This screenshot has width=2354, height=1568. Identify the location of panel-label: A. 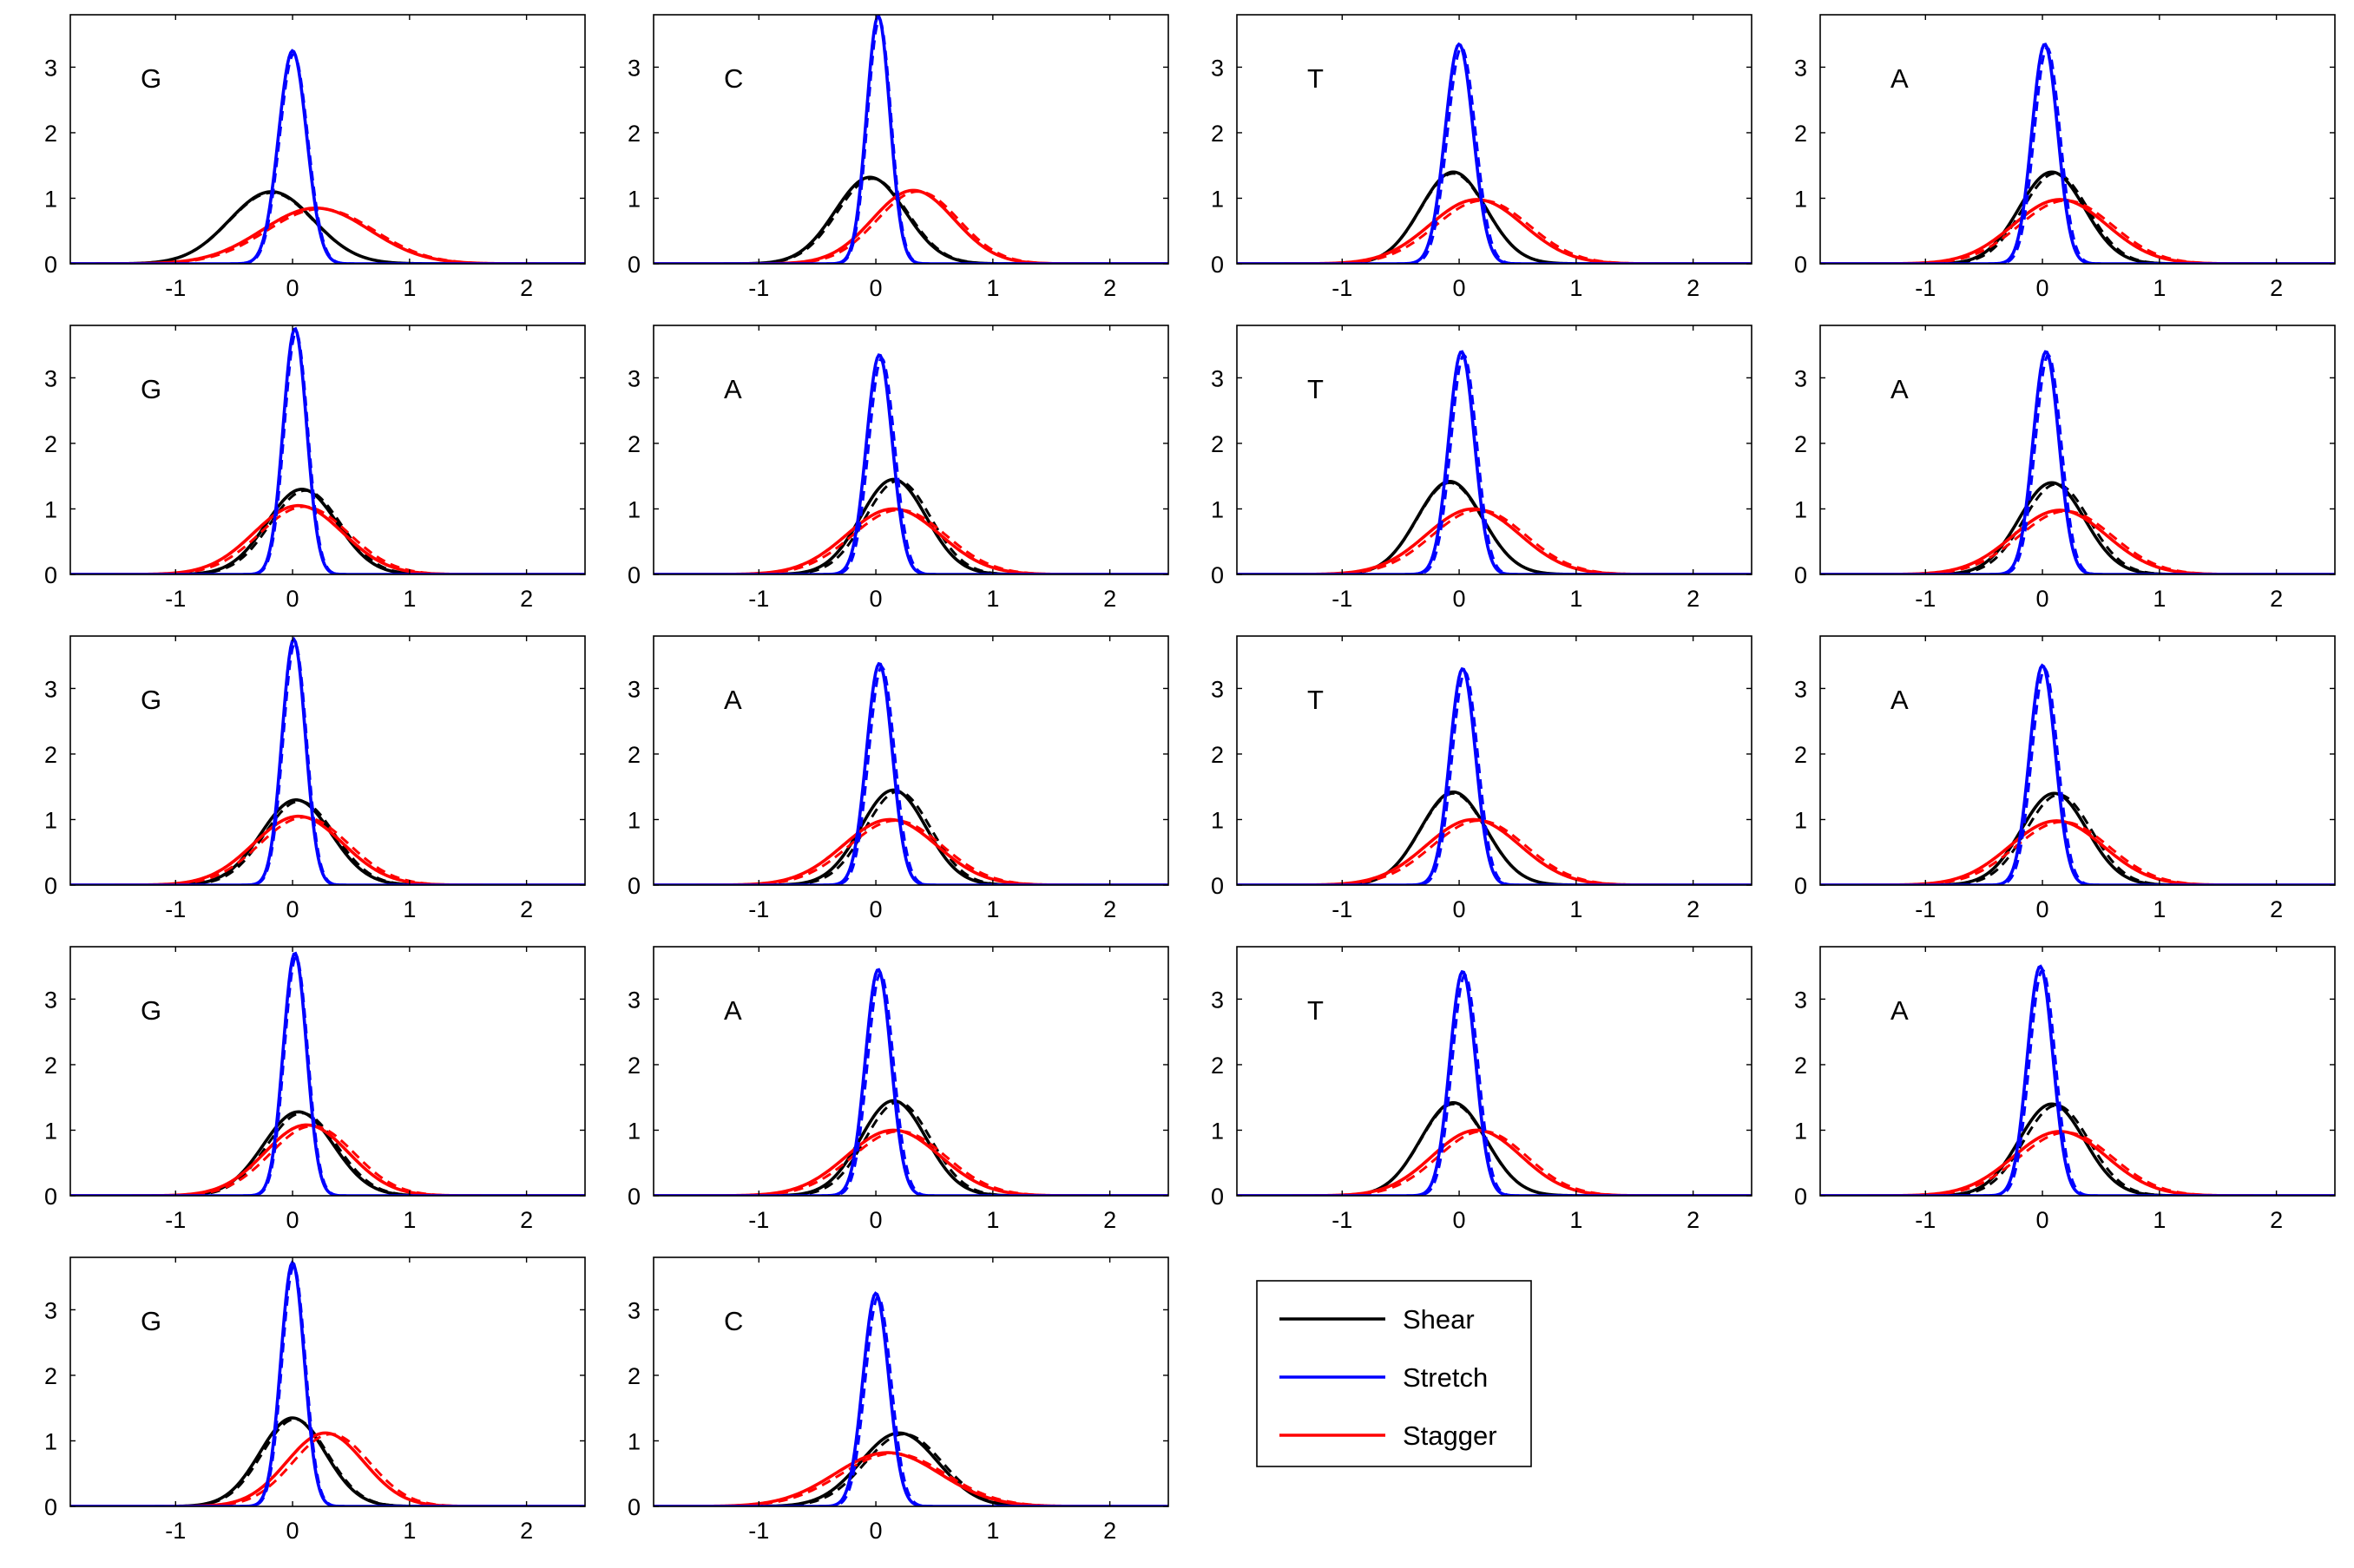
(1900, 700).